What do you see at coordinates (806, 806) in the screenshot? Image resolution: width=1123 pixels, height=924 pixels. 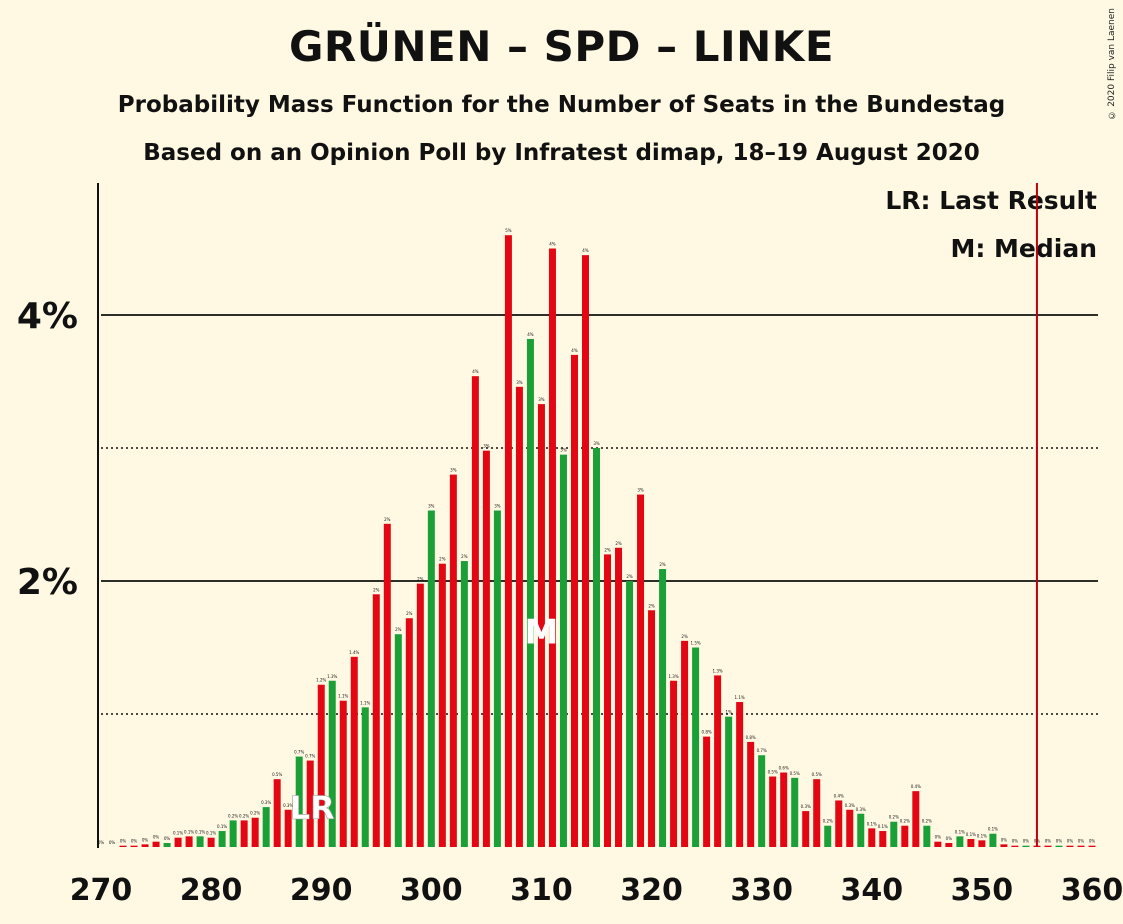 I see `bar-label-334: 0.3%` at bounding box center [806, 806].